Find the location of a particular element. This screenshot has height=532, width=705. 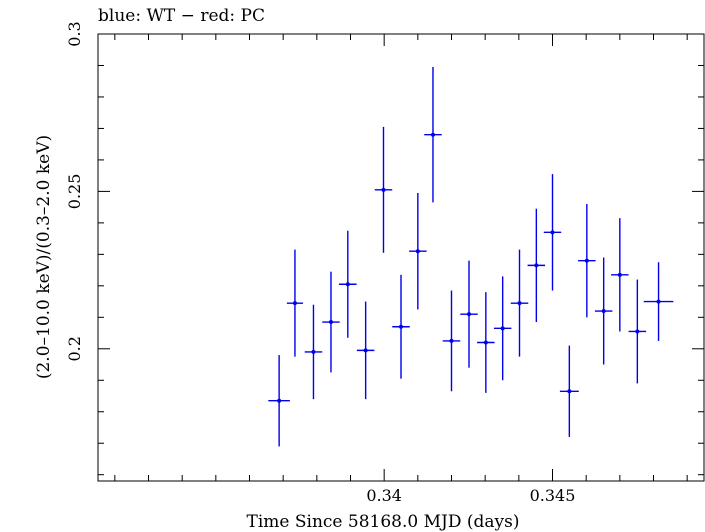

x-axis-label: Time Since 58168.0 MJD (days) is located at coordinates (383, 522).